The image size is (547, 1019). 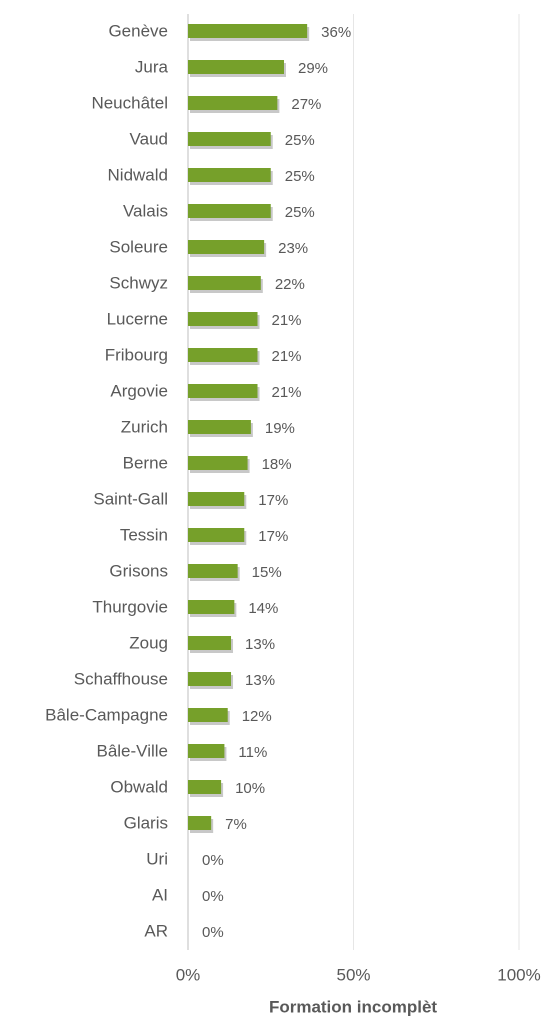 What do you see at coordinates (148, 642) in the screenshot?
I see `y-tick-label: Zoug` at bounding box center [148, 642].